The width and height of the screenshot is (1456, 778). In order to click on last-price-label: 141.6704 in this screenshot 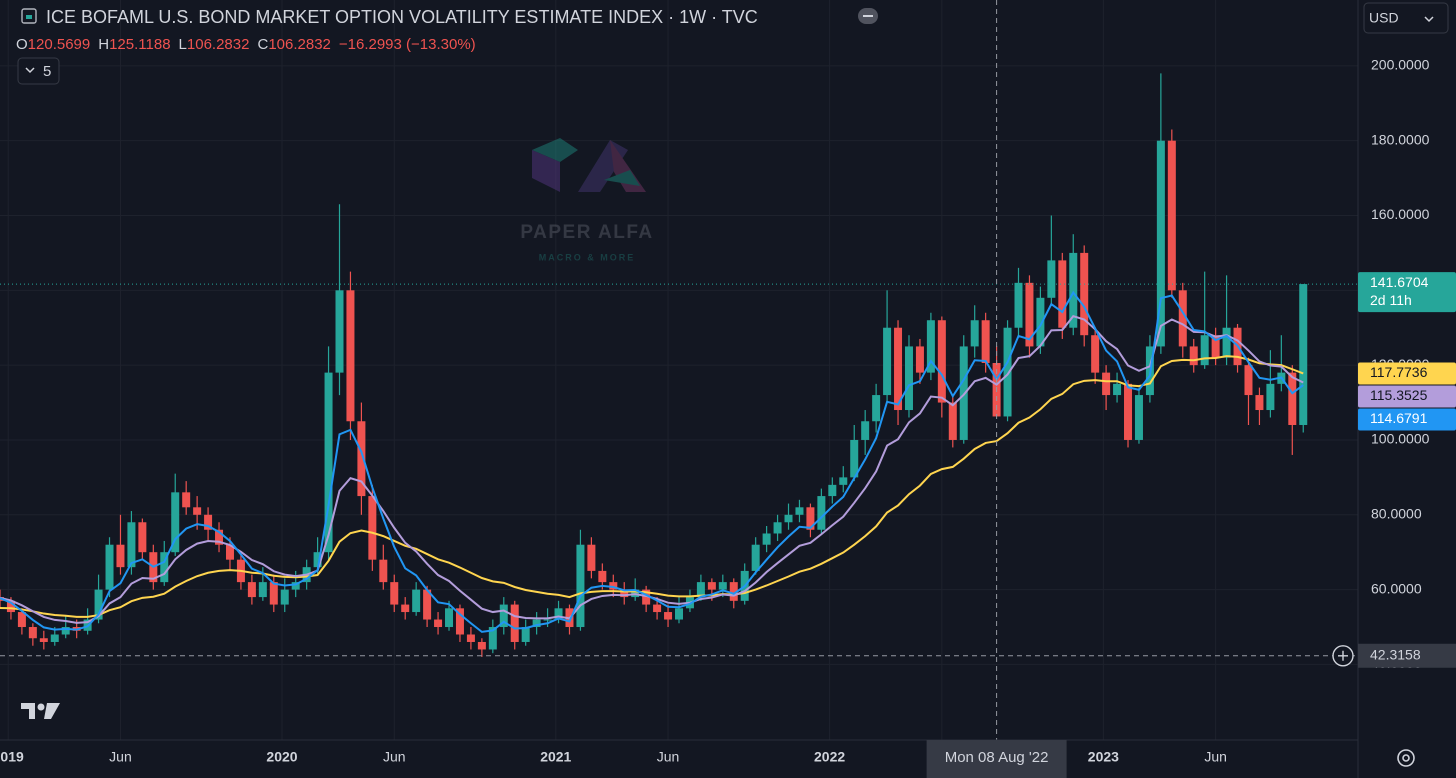, I will do `click(1399, 282)`.